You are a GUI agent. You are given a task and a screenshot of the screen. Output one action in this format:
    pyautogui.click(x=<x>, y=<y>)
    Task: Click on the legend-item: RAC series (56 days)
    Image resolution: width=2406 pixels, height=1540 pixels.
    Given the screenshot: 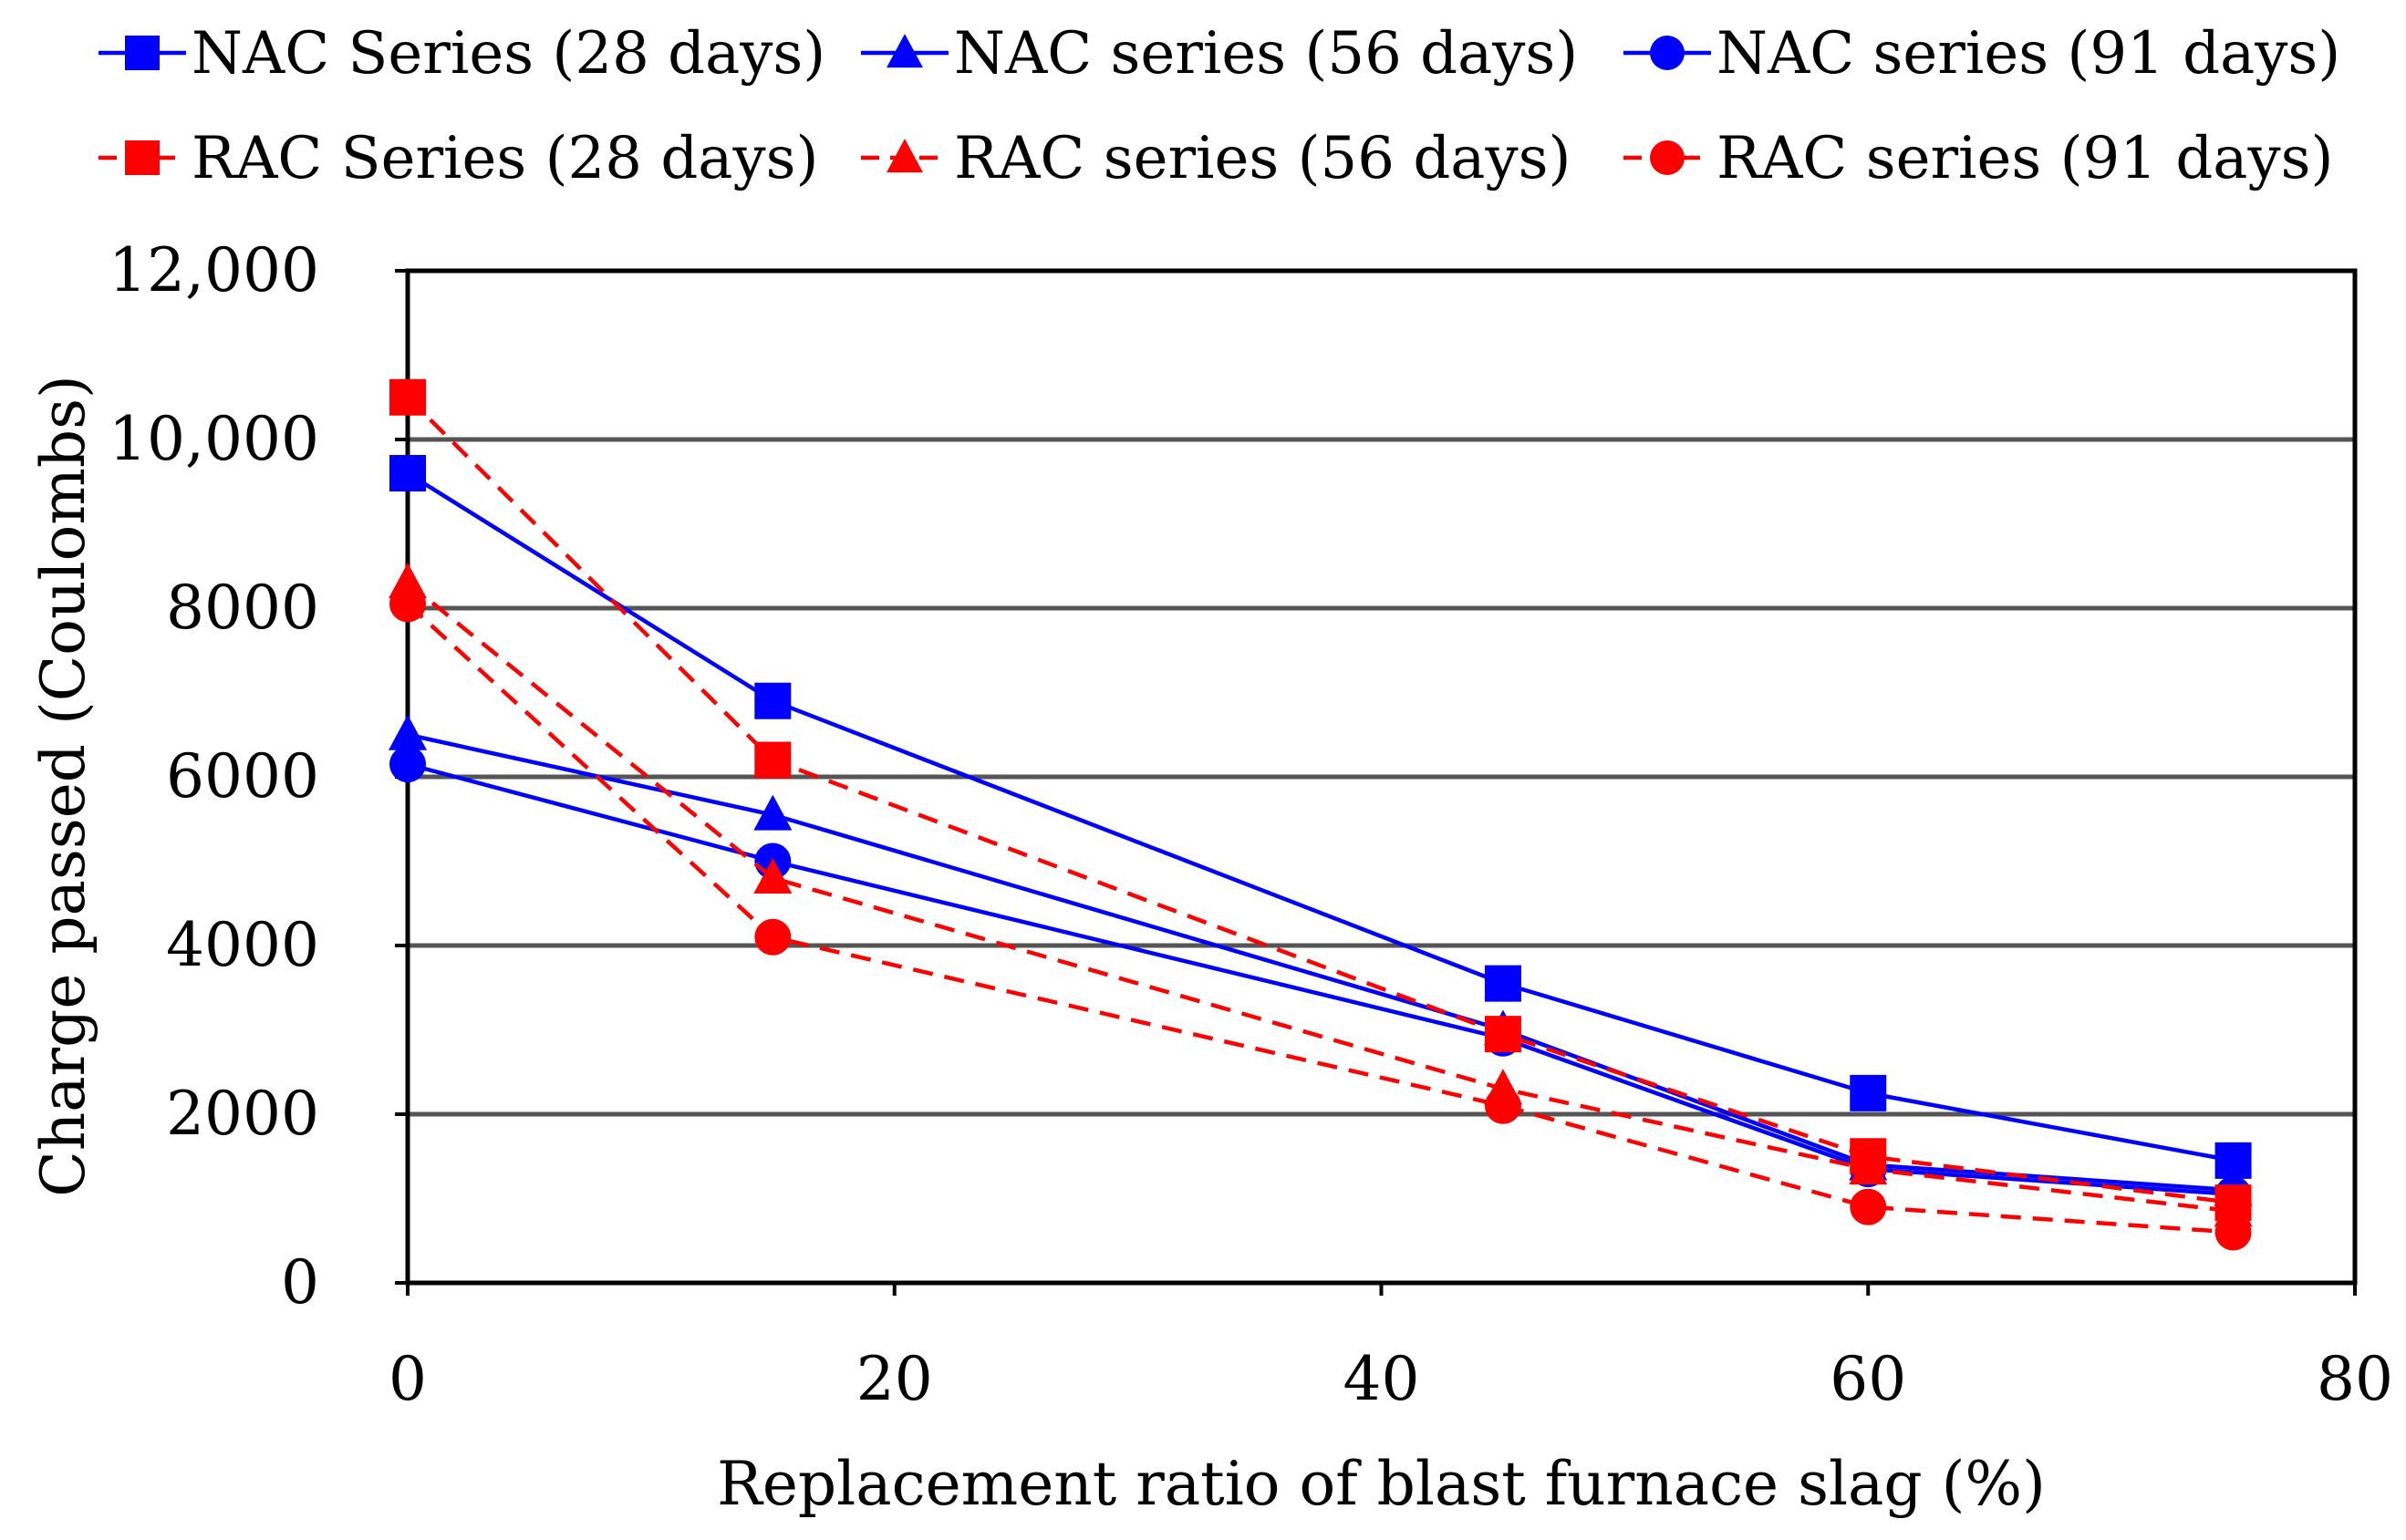 What is the action you would take?
    pyautogui.click(x=1216, y=158)
    